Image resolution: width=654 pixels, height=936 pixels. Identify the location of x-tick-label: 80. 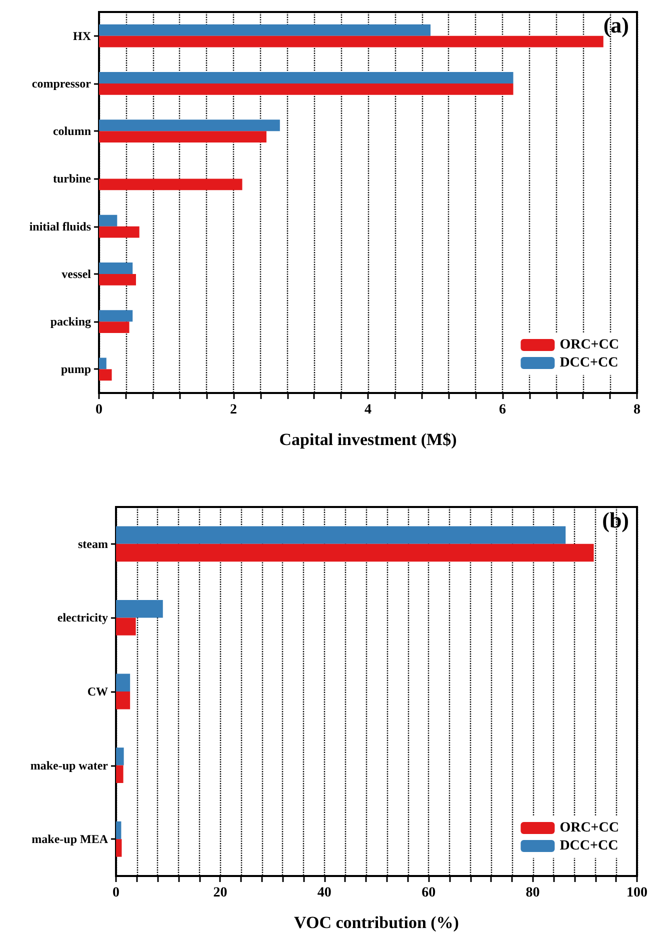
(533, 893).